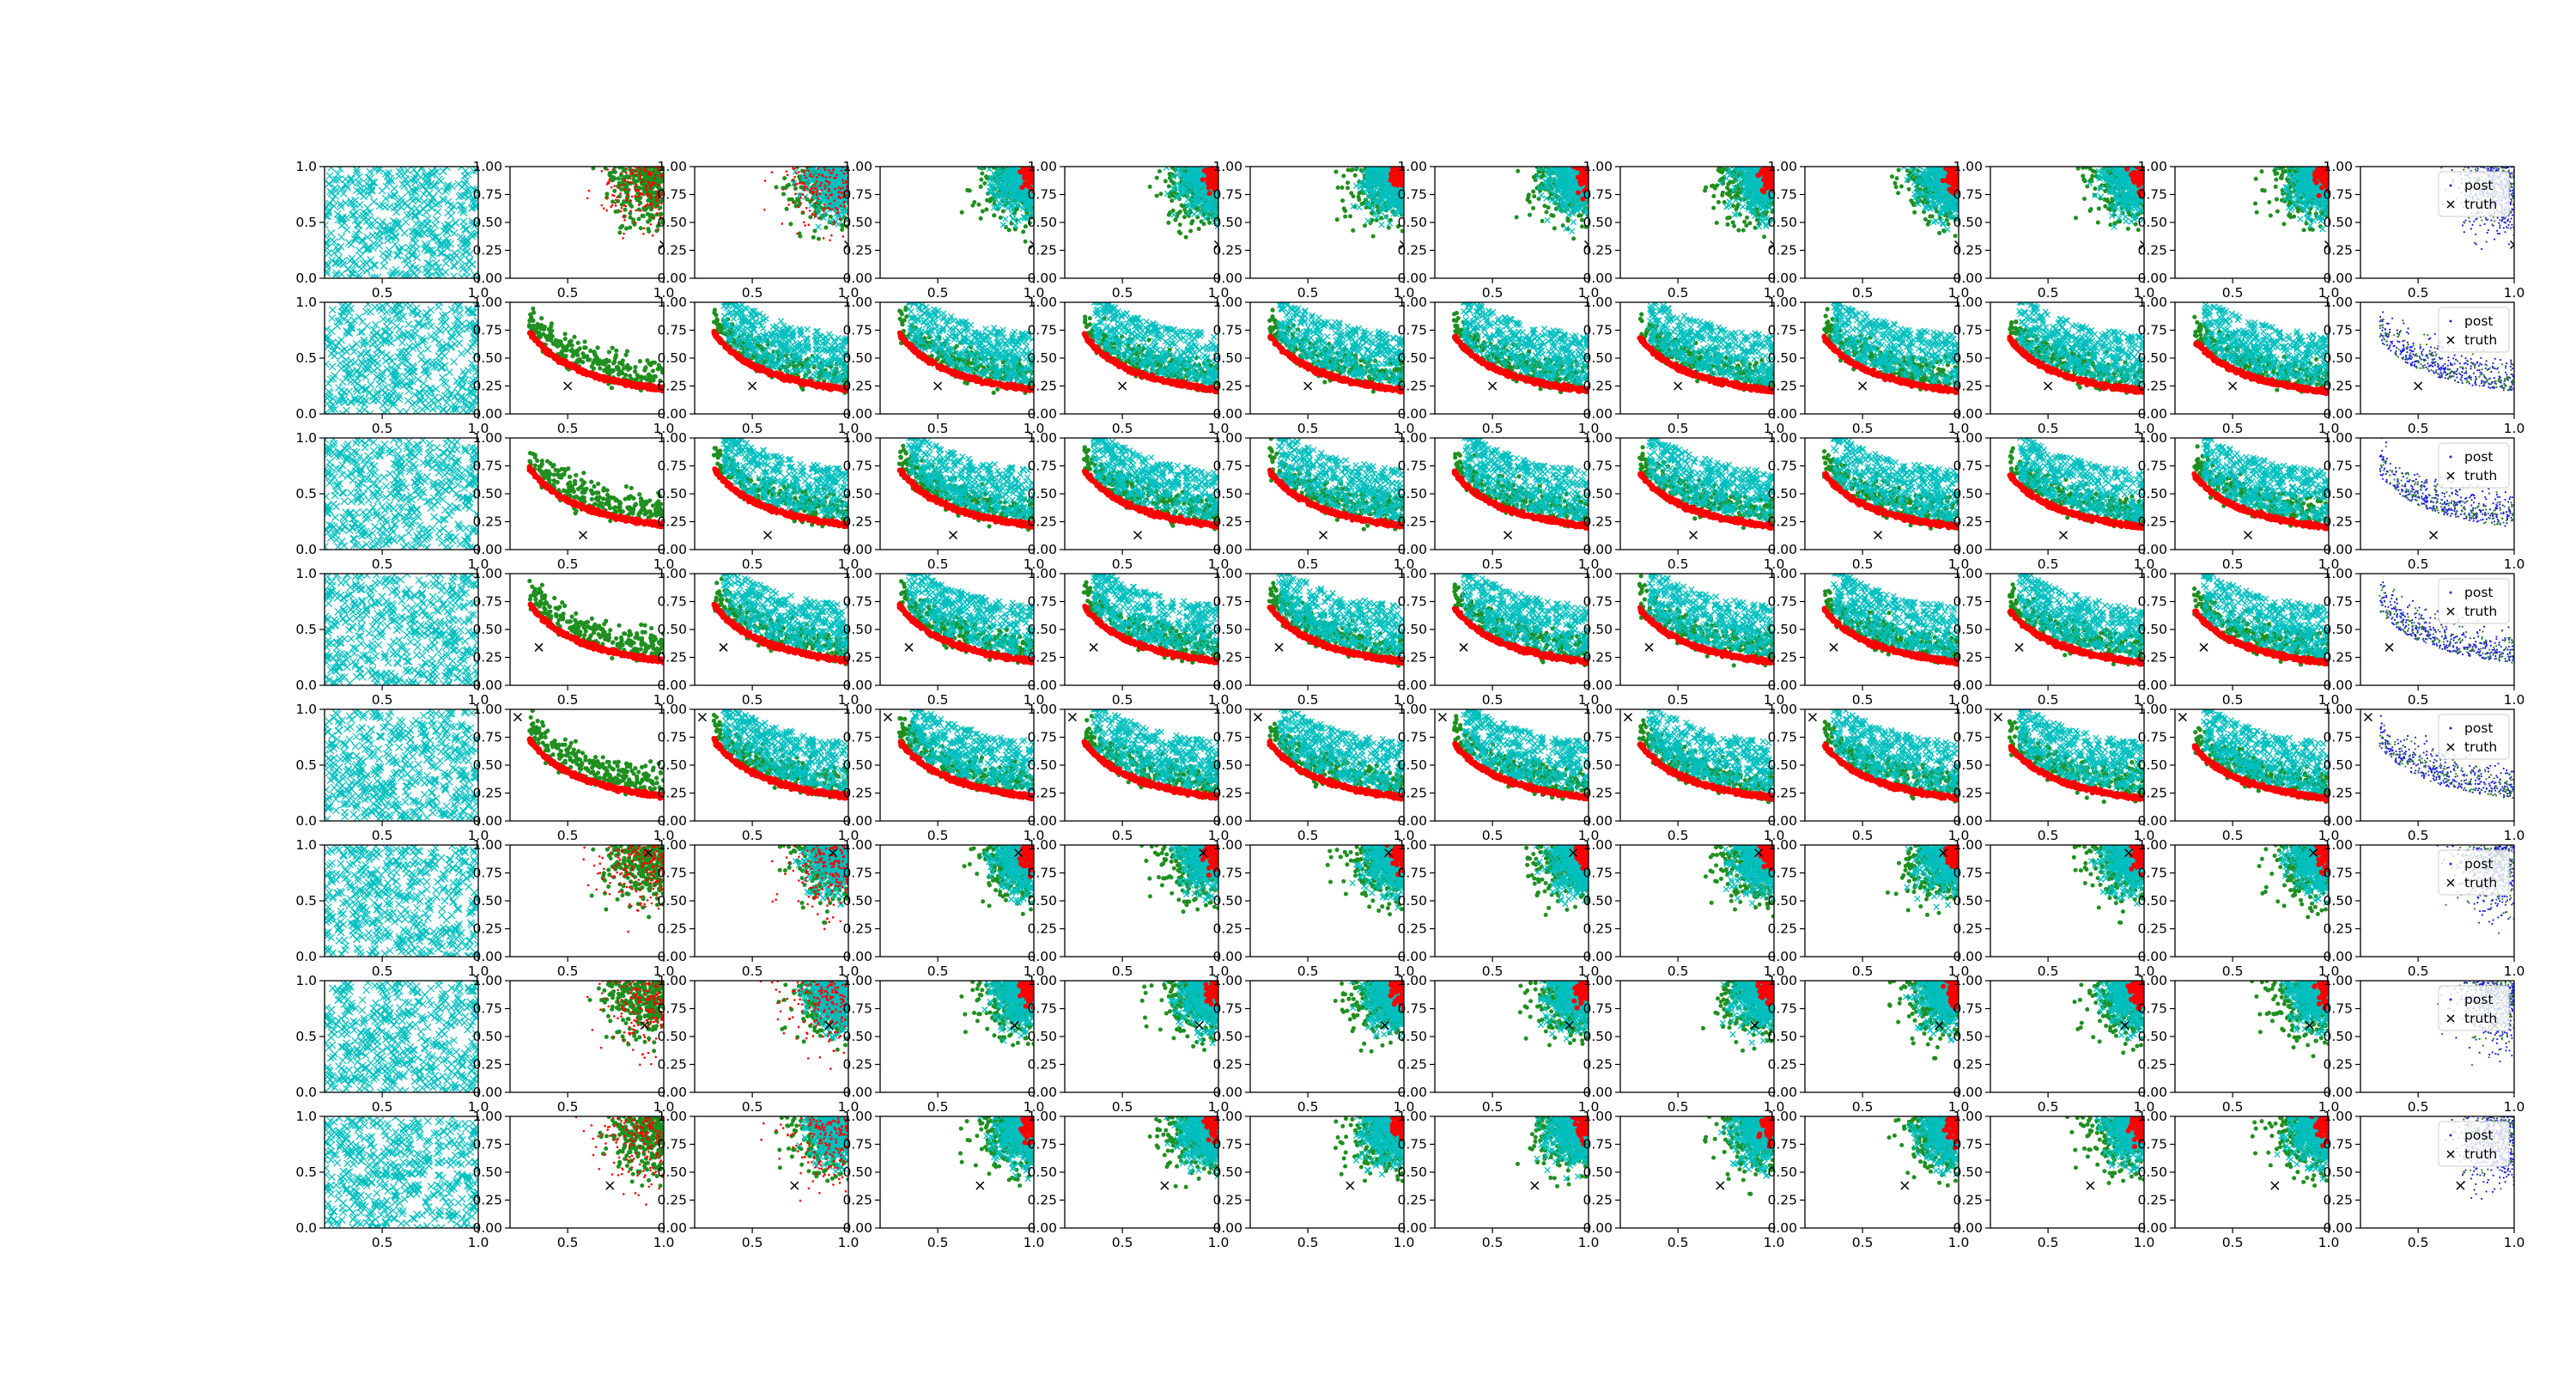 The image size is (2576, 1374). I want to click on subplot-r4-c7: 0.5 1.00.000.250.500.751.00, so click(1498, 637).